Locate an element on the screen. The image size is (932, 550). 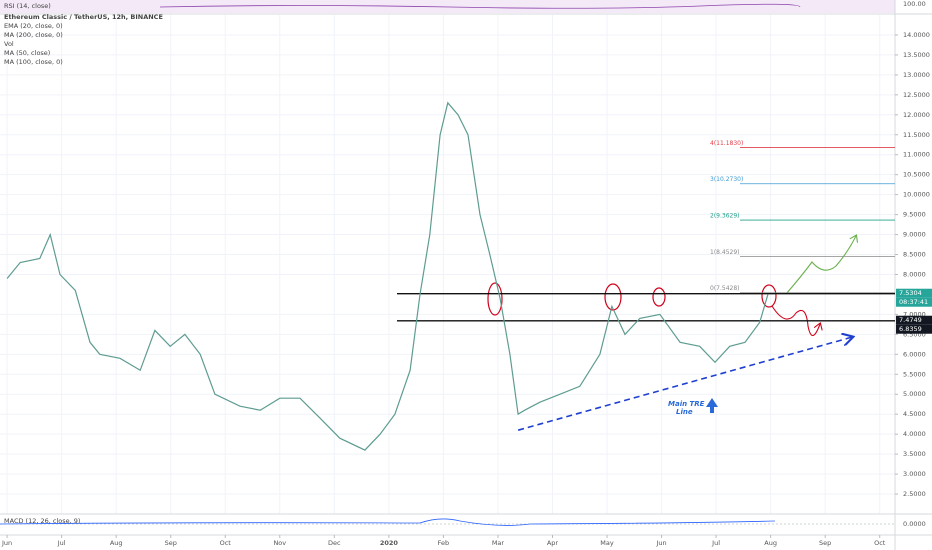
price-tag-label: 7.4749 is located at coordinates (910, 320).